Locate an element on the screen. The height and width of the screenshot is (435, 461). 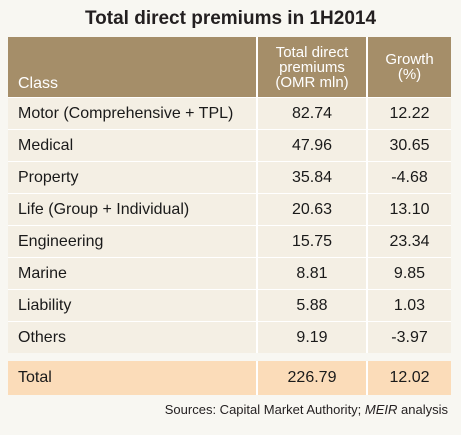
table-row: Liability 5.88 1.03 is located at coordinates (229, 305).